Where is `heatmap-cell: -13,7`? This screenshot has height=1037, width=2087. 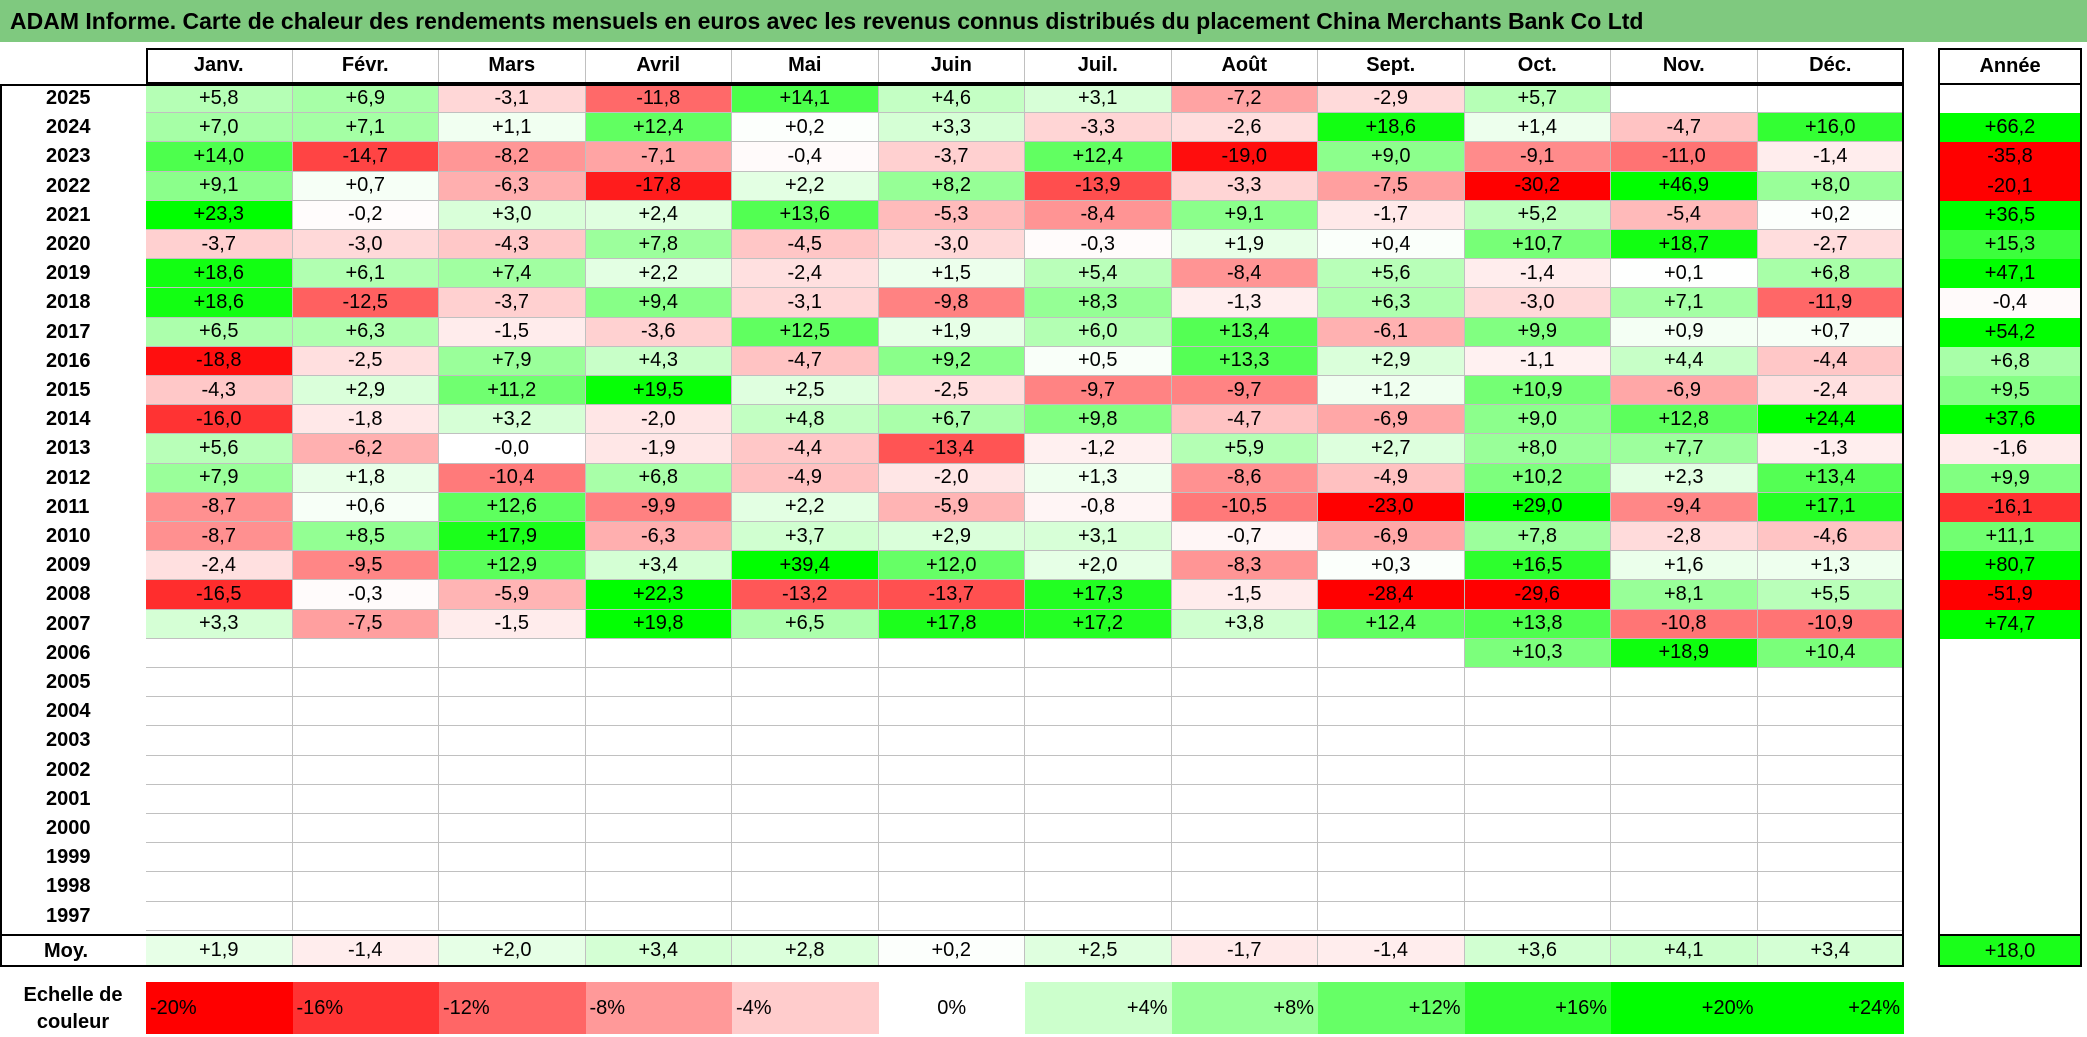
heatmap-cell: -13,7 is located at coordinates (951, 595).